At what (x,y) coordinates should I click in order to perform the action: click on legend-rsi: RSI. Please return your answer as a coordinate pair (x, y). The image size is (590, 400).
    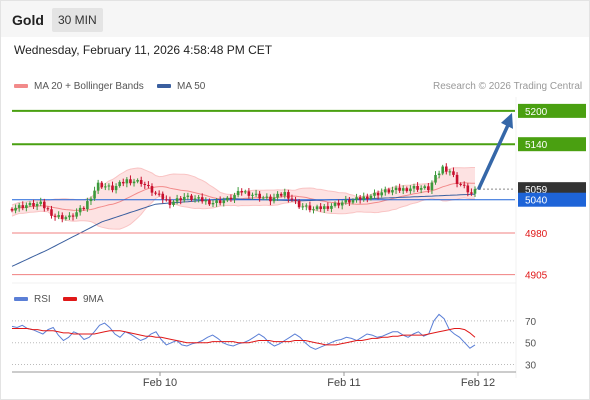
    Looking at the image, I should click on (32, 299).